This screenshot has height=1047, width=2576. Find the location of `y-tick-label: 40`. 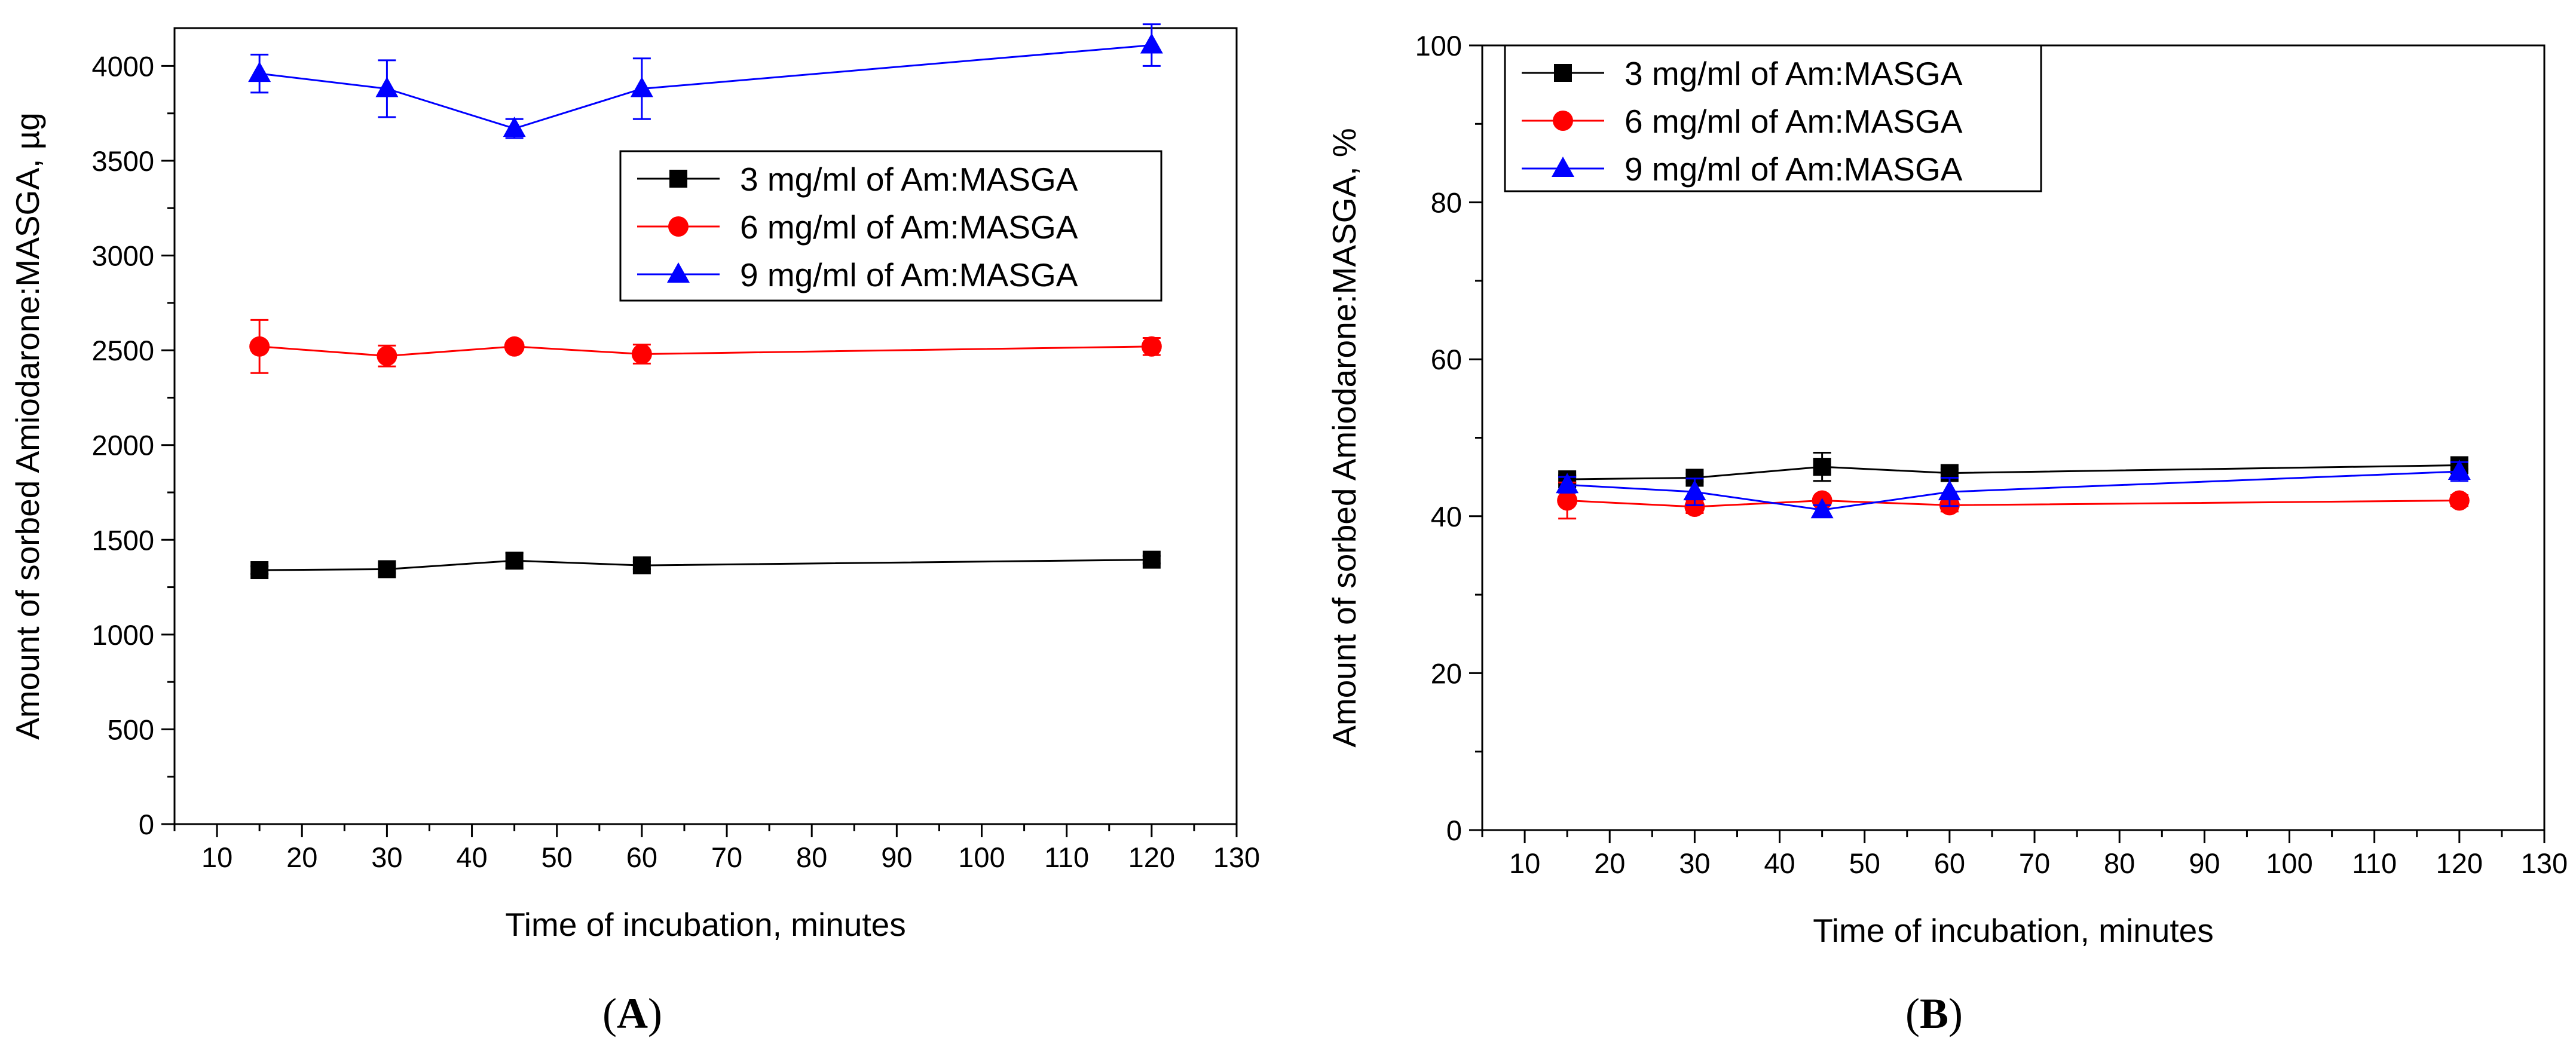

y-tick-label: 40 is located at coordinates (1446, 516).